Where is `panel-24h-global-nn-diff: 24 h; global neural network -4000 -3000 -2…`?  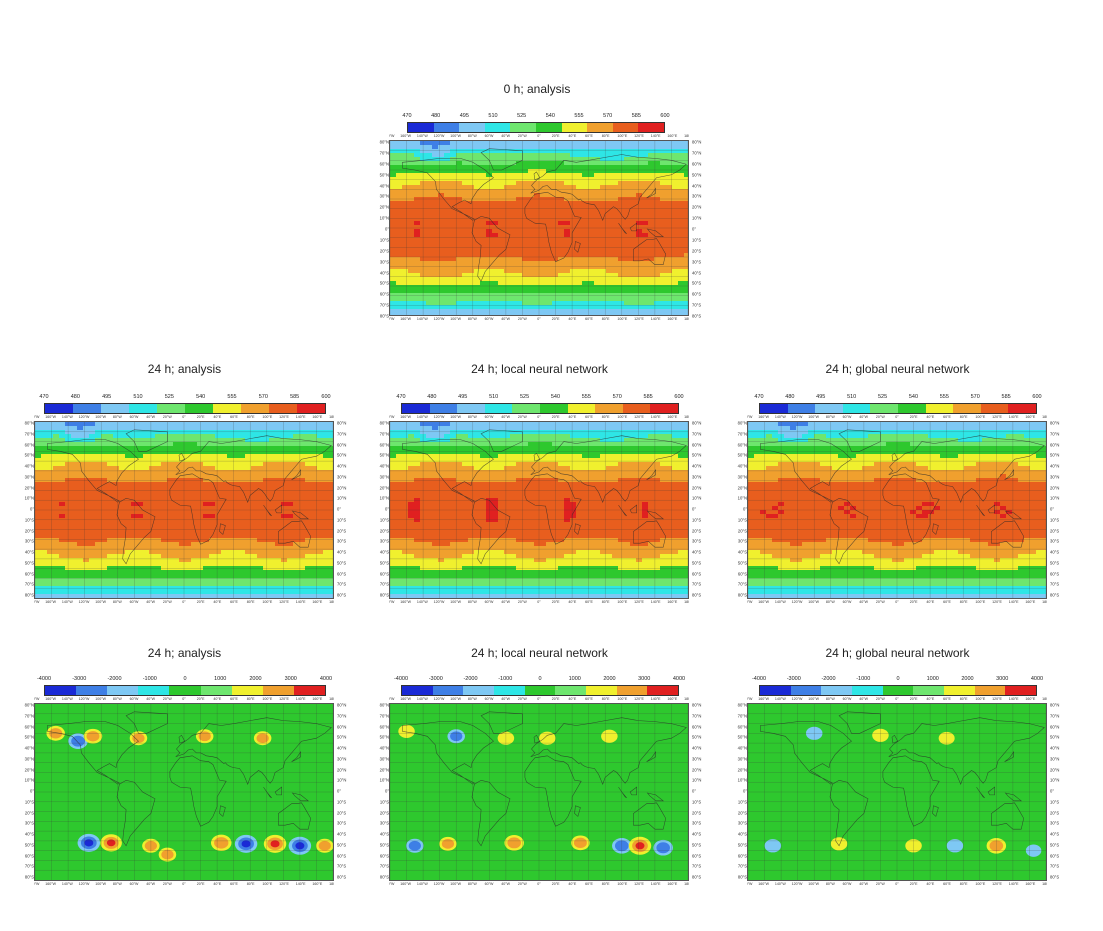
panel-24h-global-nn-diff: 24 h; global neural network -4000 -3000 -2… is located at coordinates (897, 767).